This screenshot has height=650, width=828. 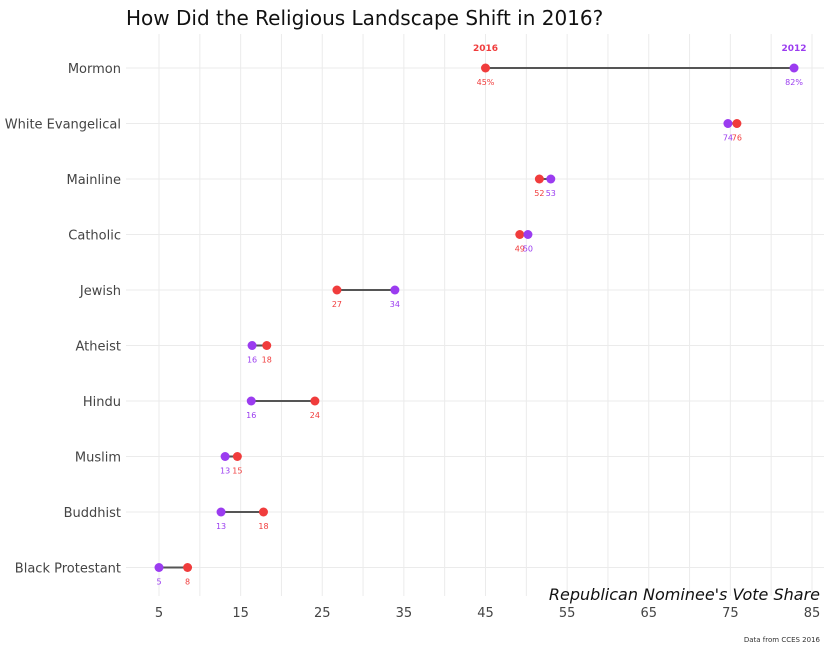 I want to click on value-label-2012: 50, so click(x=528, y=249).